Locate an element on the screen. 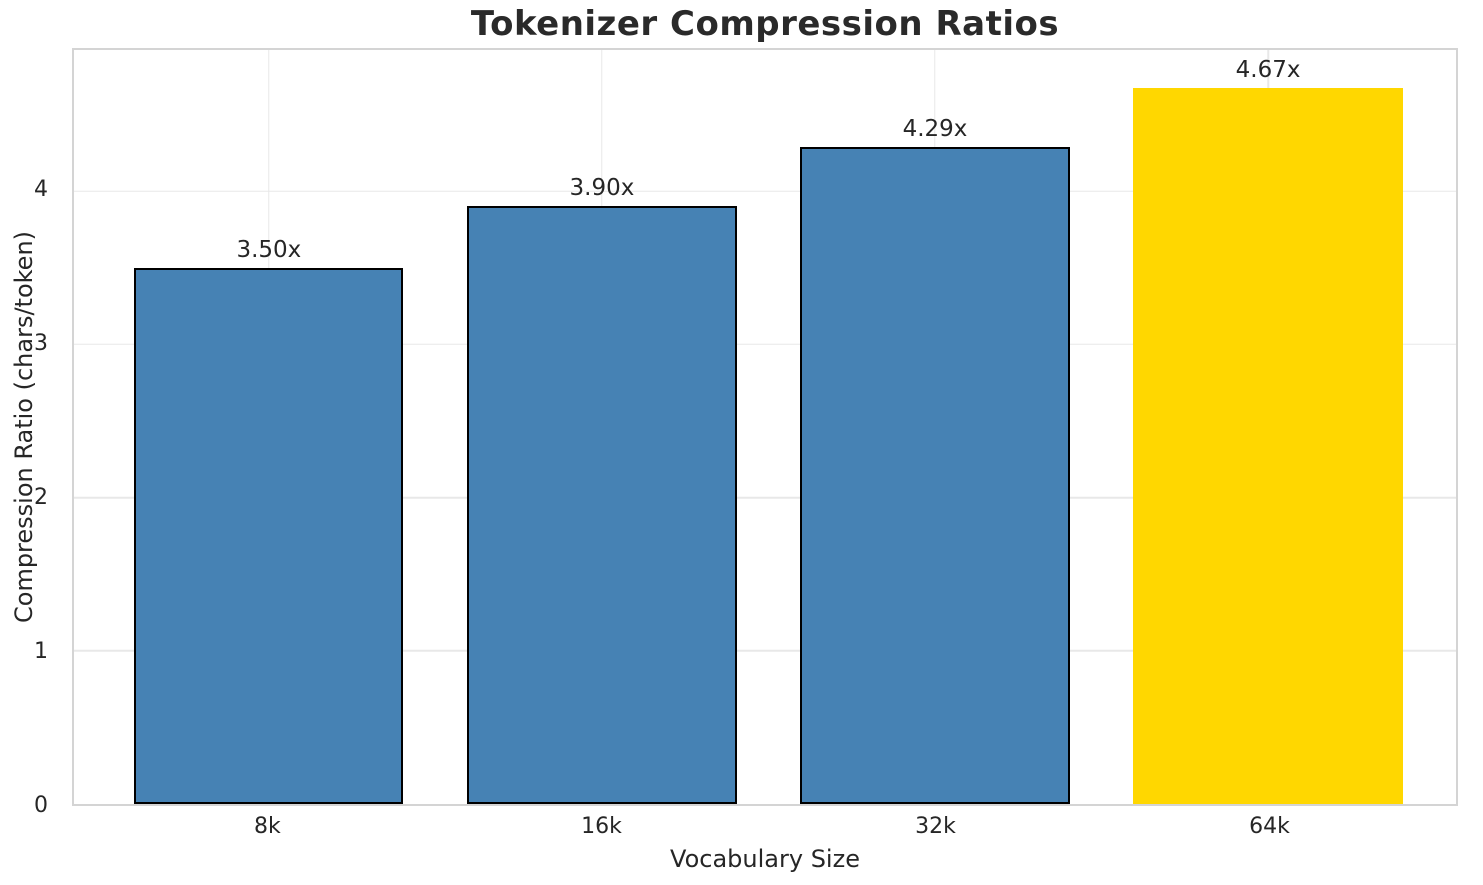 The height and width of the screenshot is (885, 1483). bar-value-label-64k: 4.67x is located at coordinates (1268, 70).